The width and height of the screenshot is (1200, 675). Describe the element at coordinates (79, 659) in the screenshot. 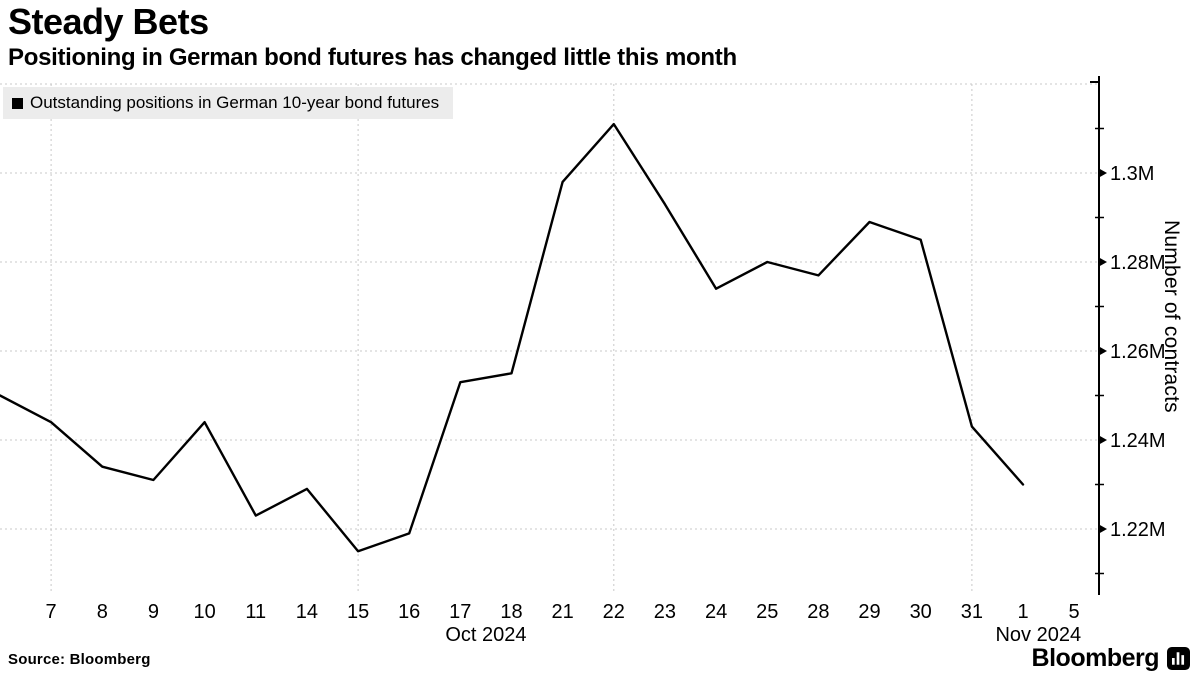

I see `source-attribution: Source: Bloomberg` at that location.